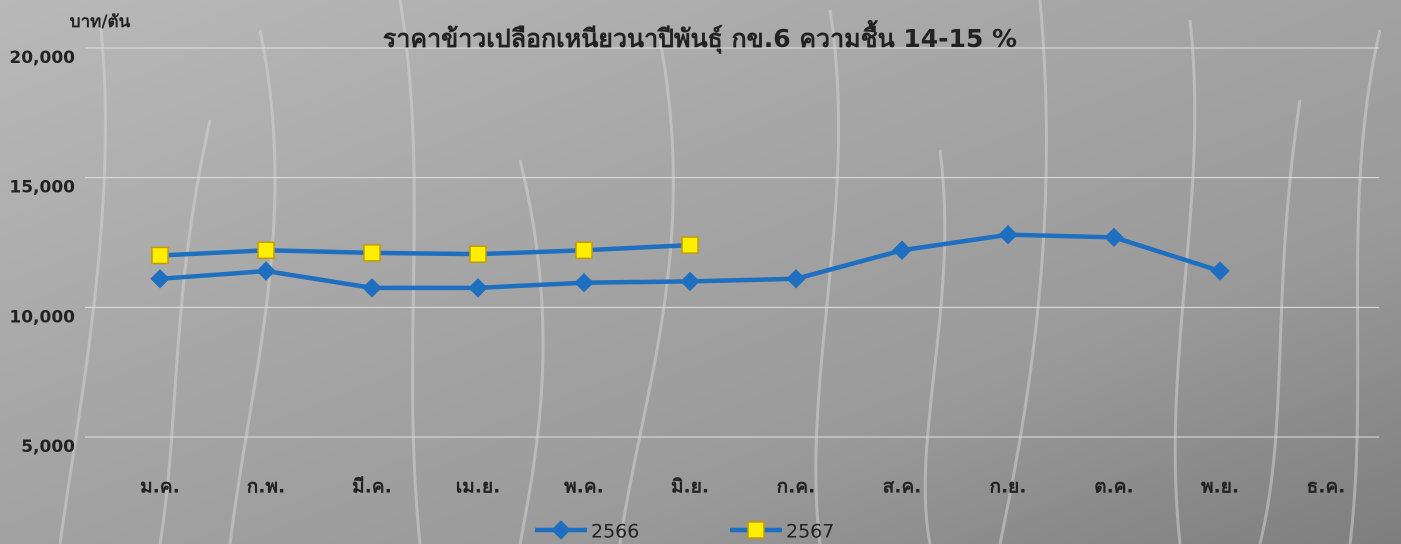 This screenshot has width=1401, height=544. What do you see at coordinates (100, 22) in the screenshot?
I see `y-axis-label: บาท/ตัน` at bounding box center [100, 22].